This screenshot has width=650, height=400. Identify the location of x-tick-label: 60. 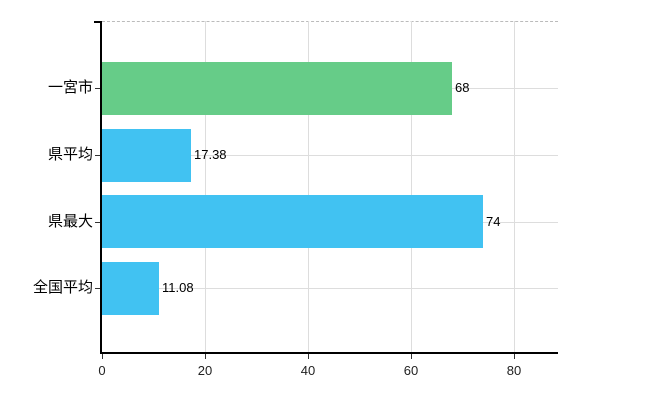
(411, 370).